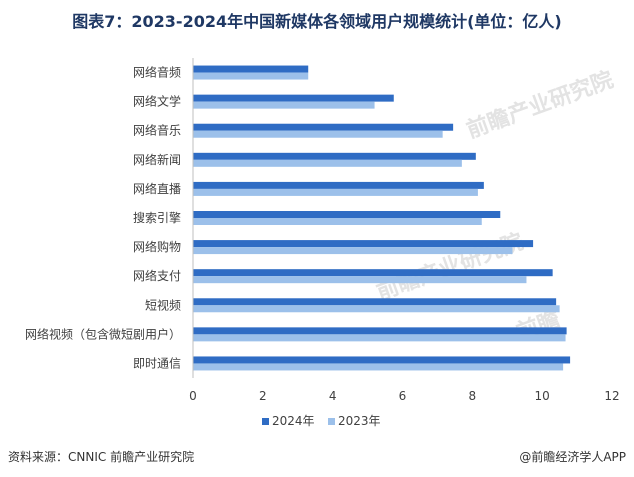 This screenshot has width=634, height=477. What do you see at coordinates (540, 105) in the screenshot?
I see `svg-text: 前瞻产业研究院` at bounding box center [540, 105].